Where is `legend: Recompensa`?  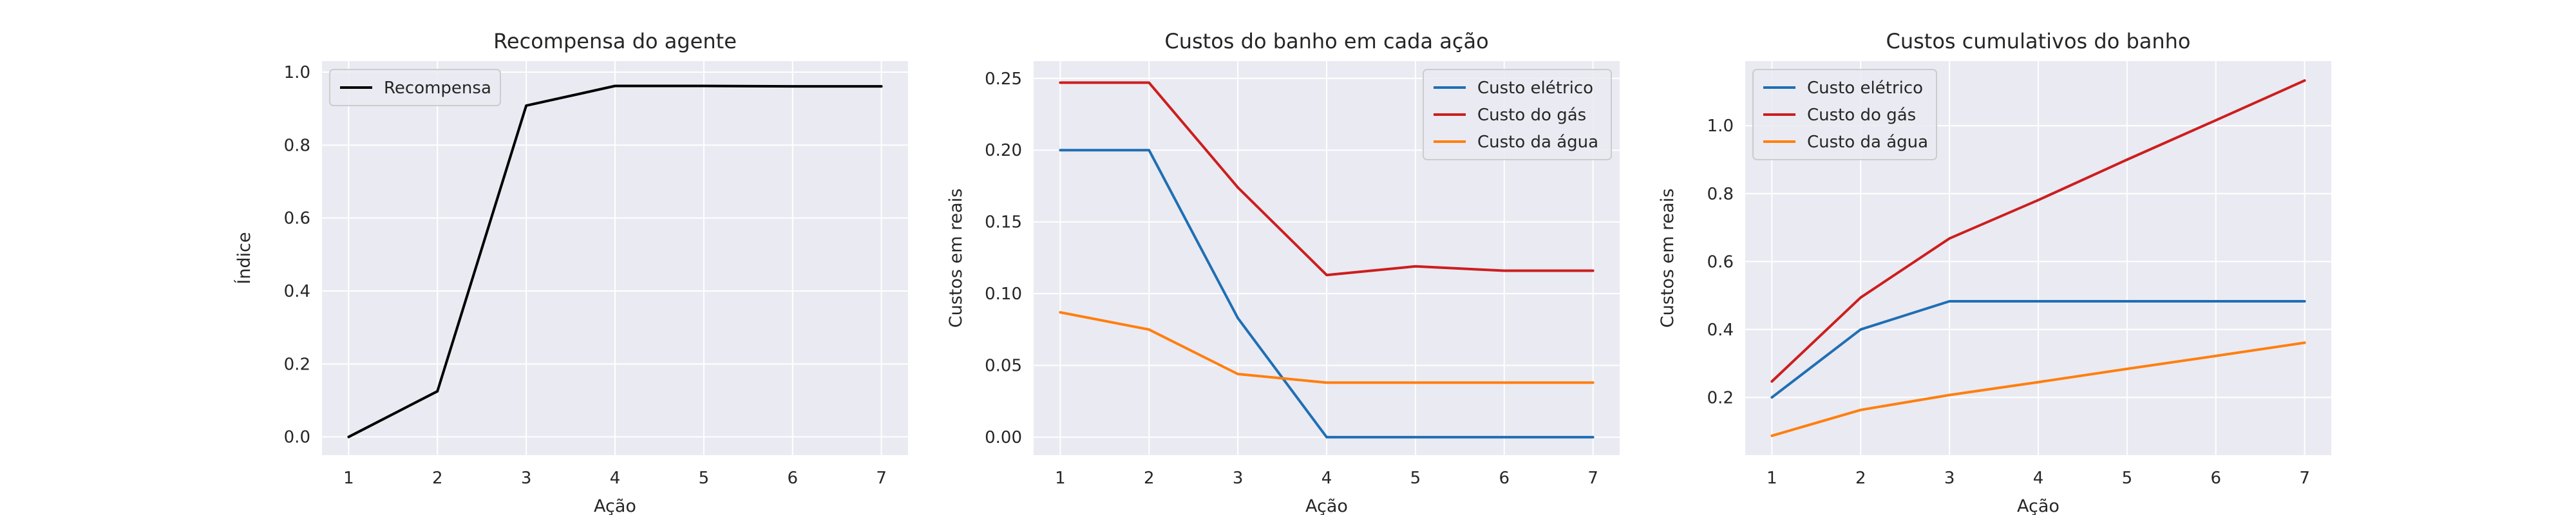
legend: Recompensa is located at coordinates (415, 88).